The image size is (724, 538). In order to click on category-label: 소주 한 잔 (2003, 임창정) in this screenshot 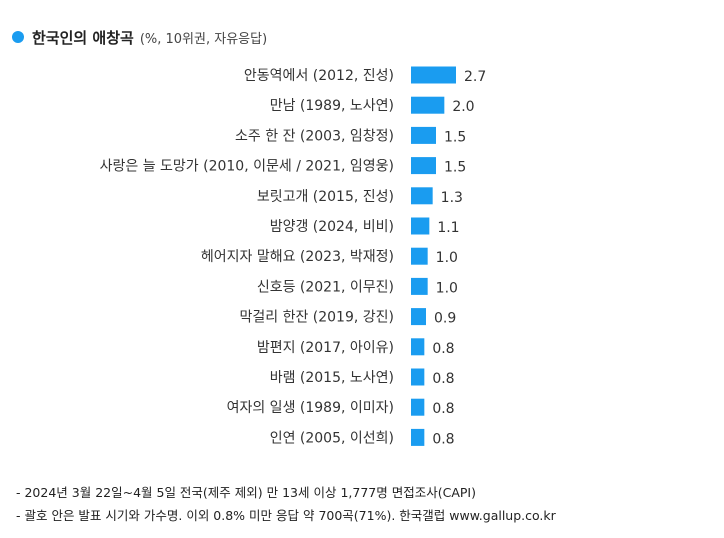, I will do `click(314, 136)`.